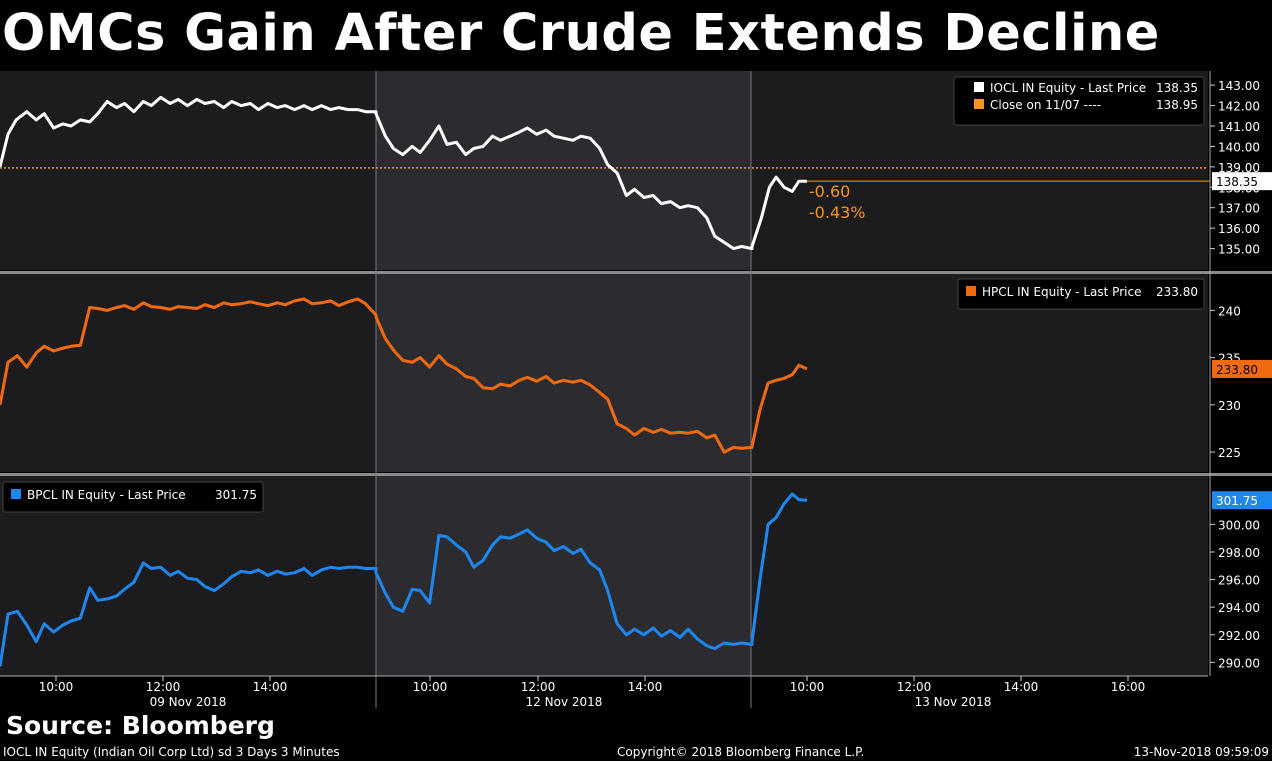  I want to click on legend-label: HPCL IN Equity - Last Price, so click(1061, 292).